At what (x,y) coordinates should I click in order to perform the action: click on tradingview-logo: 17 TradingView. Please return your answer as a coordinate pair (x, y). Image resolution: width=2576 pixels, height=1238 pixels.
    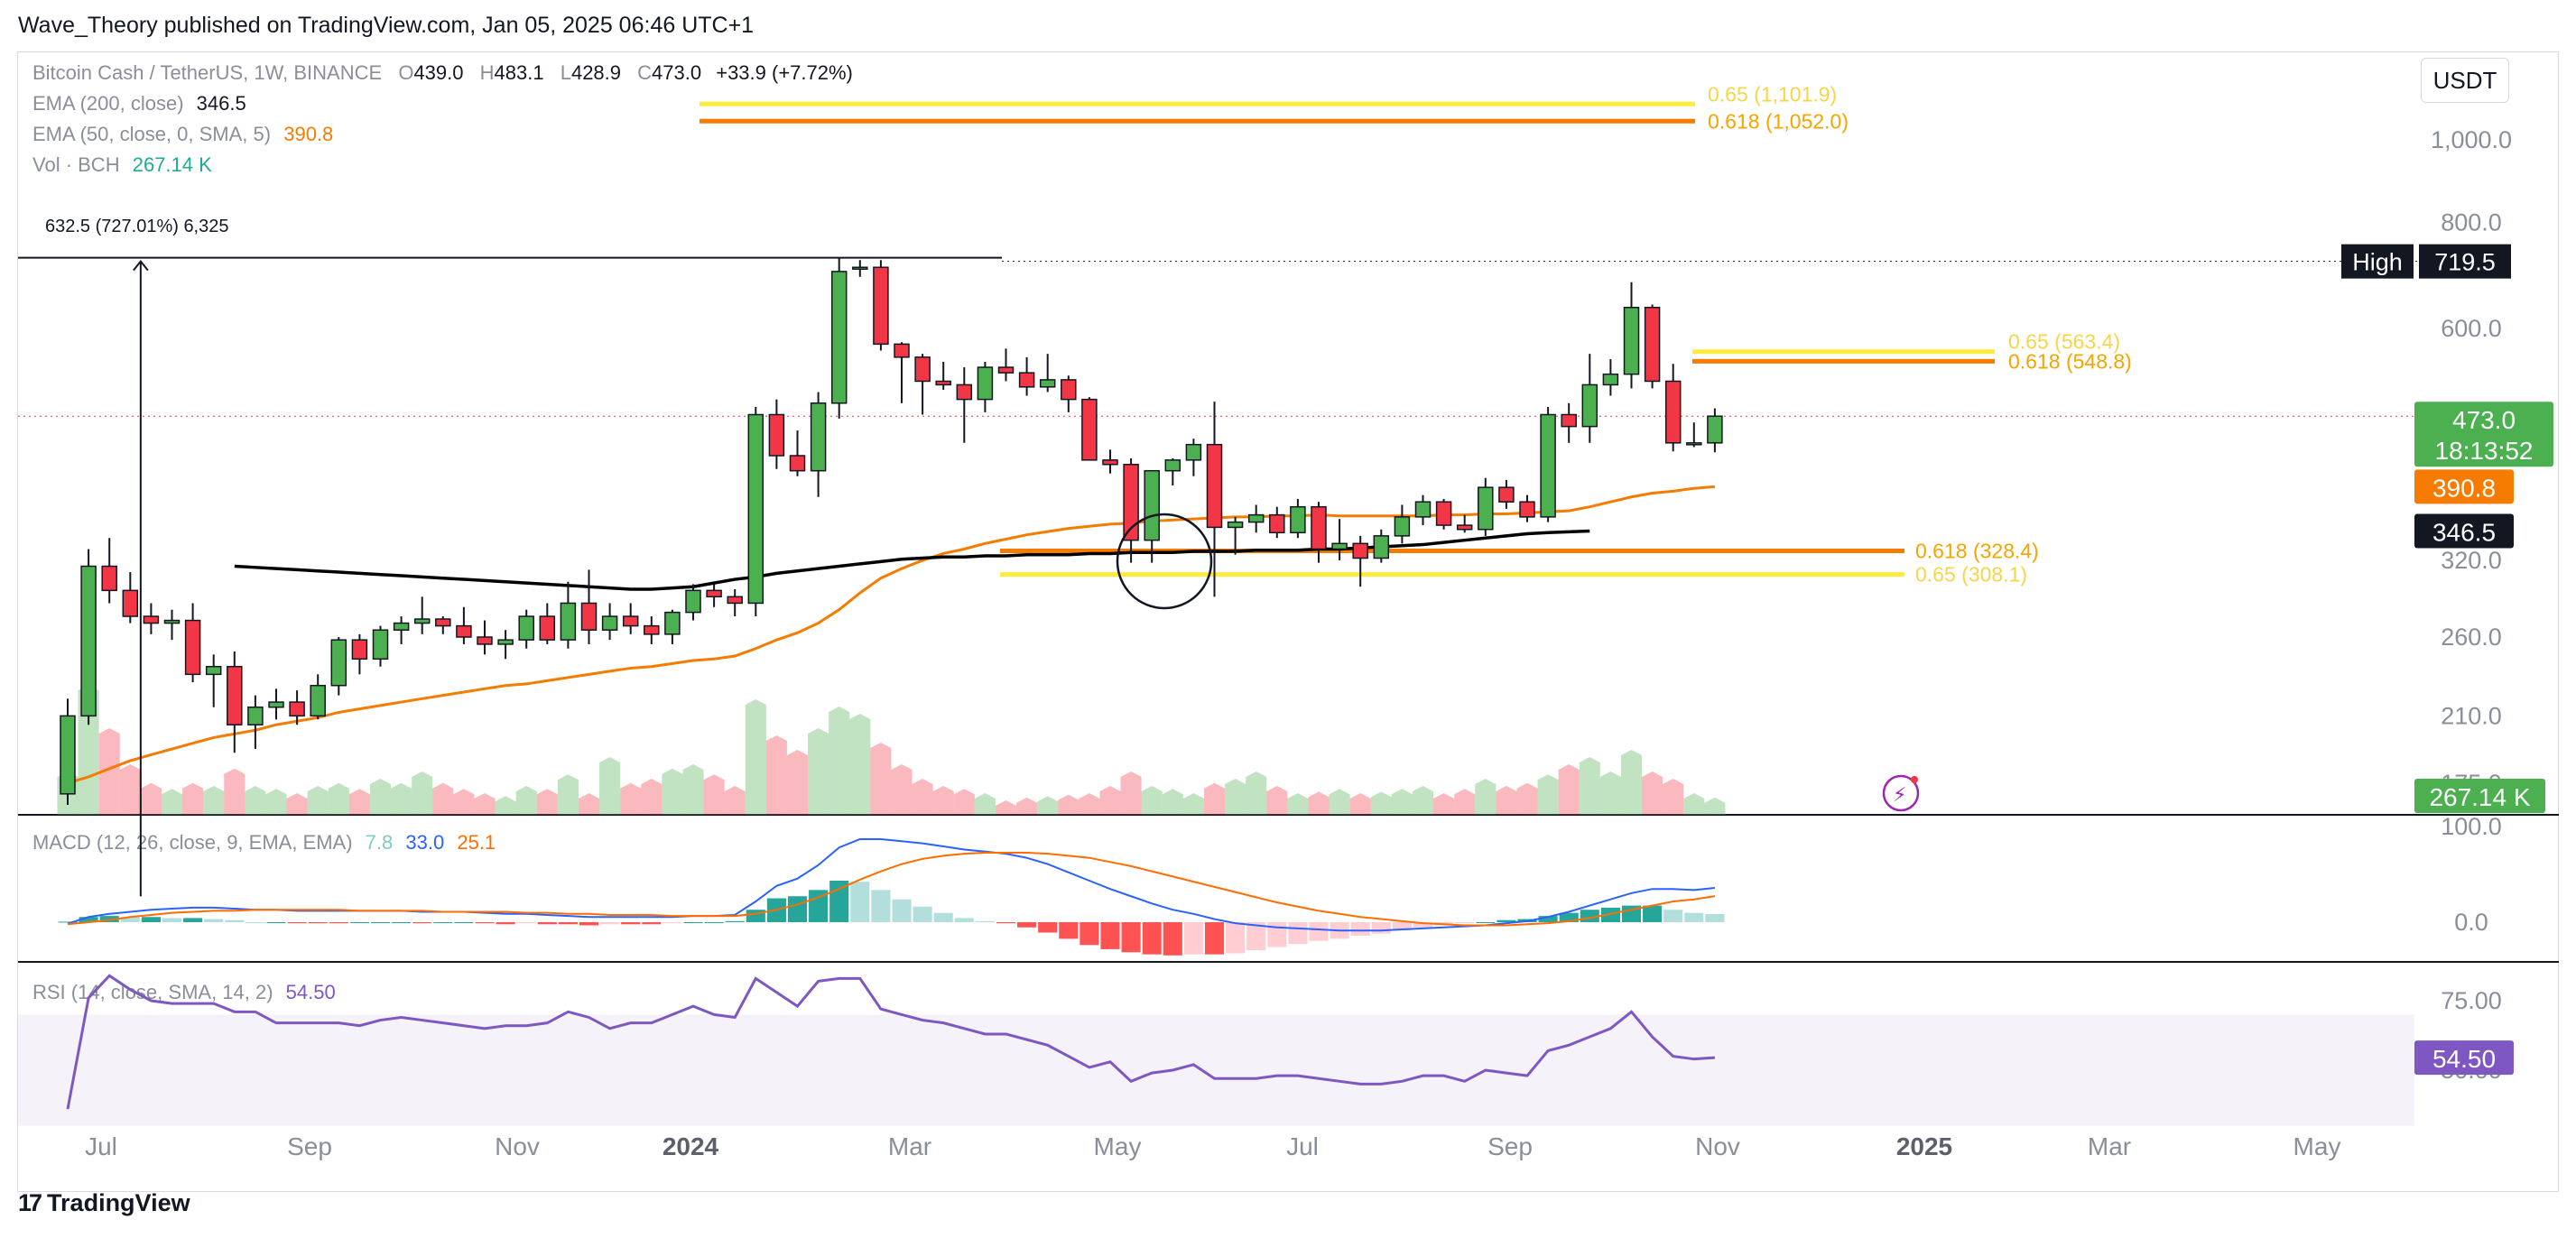
    Looking at the image, I should click on (104, 1203).